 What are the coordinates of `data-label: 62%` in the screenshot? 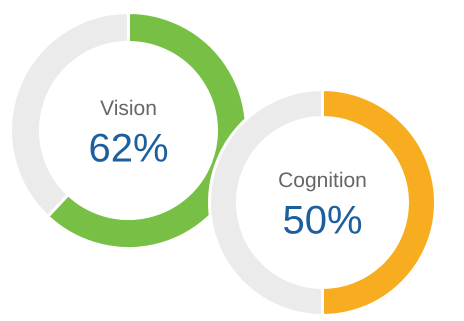 It's located at (128, 148).